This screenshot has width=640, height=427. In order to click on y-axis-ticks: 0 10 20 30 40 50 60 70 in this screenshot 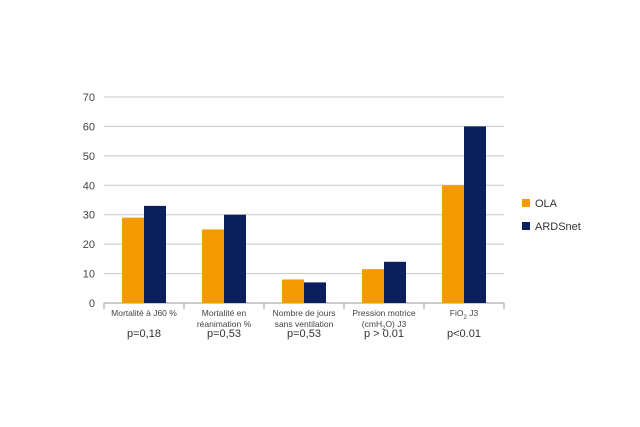, I will do `click(89, 201)`.